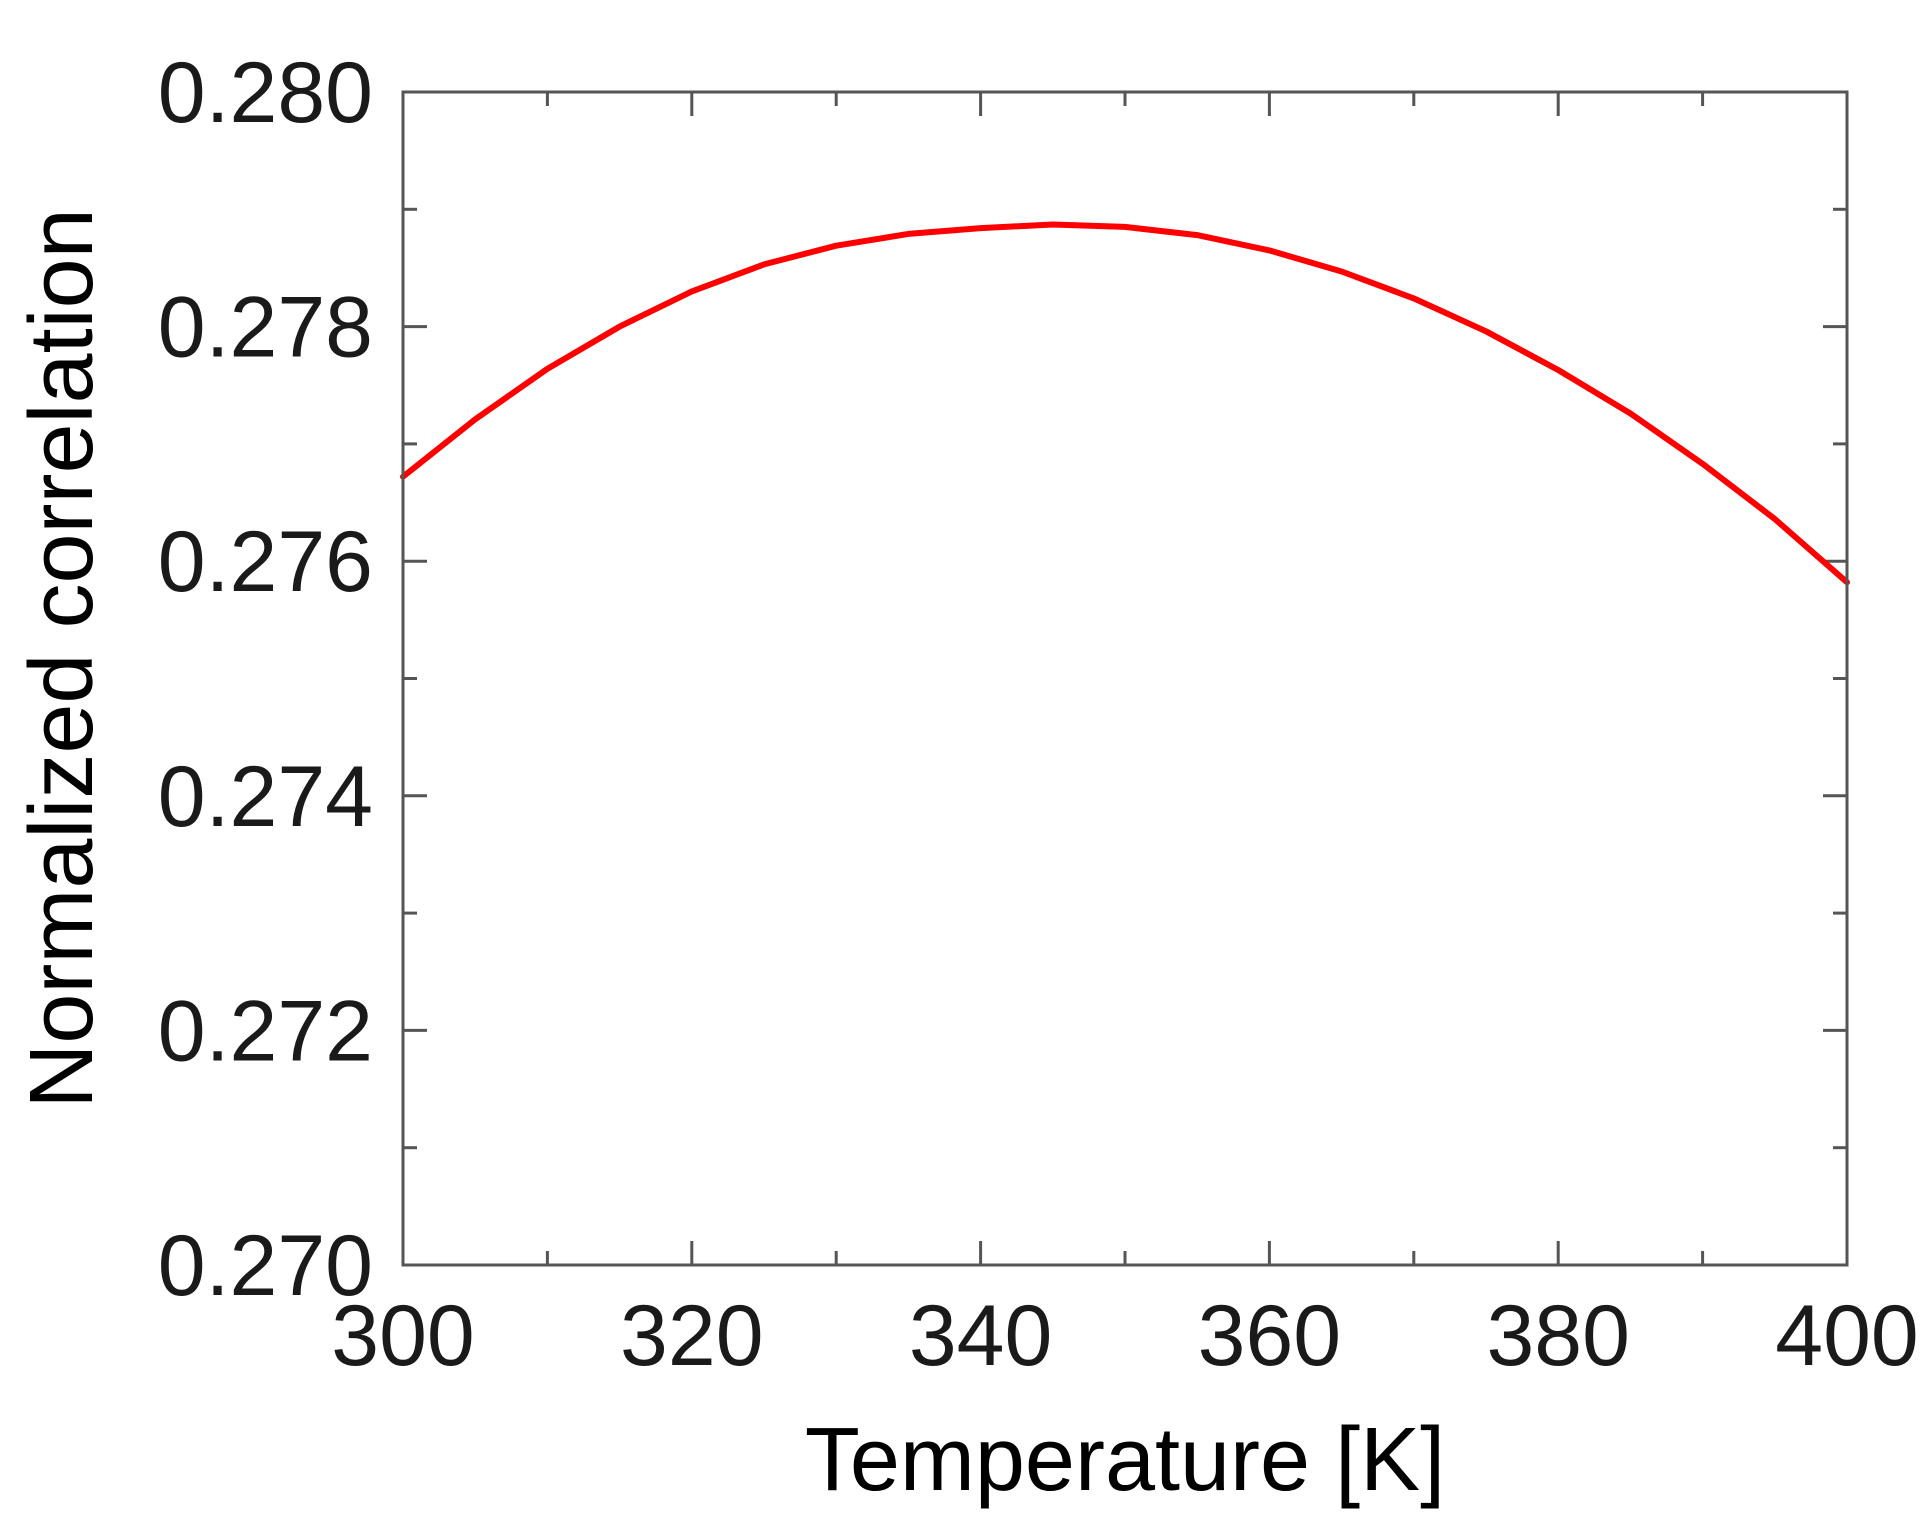 The image size is (1929, 1528). What do you see at coordinates (265, 93) in the screenshot?
I see `y-tick-label: 0.280` at bounding box center [265, 93].